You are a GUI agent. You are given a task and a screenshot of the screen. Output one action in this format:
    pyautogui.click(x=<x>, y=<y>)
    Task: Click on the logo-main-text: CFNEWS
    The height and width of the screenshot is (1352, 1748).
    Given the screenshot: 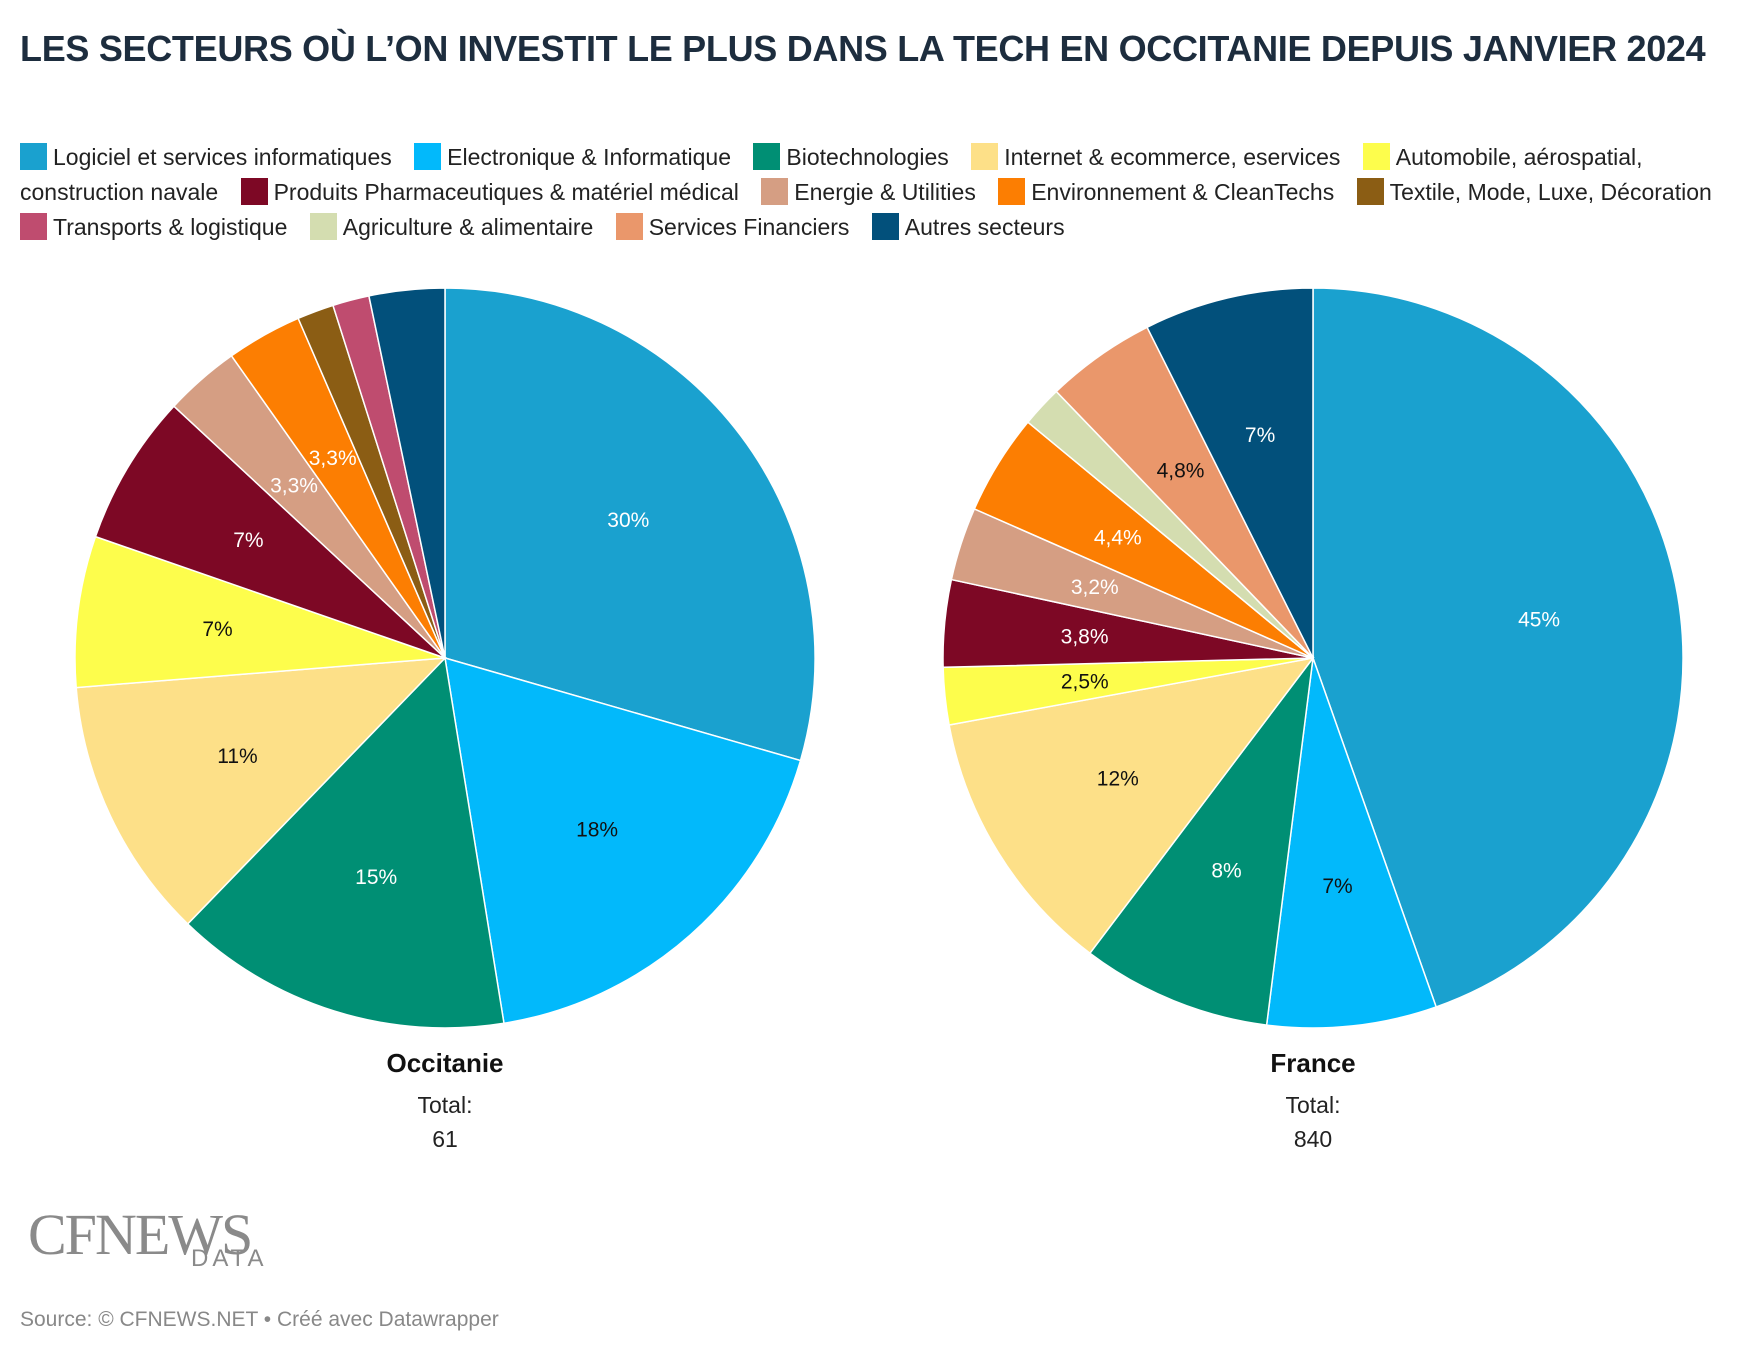 What is the action you would take?
    pyautogui.click(x=140, y=1234)
    